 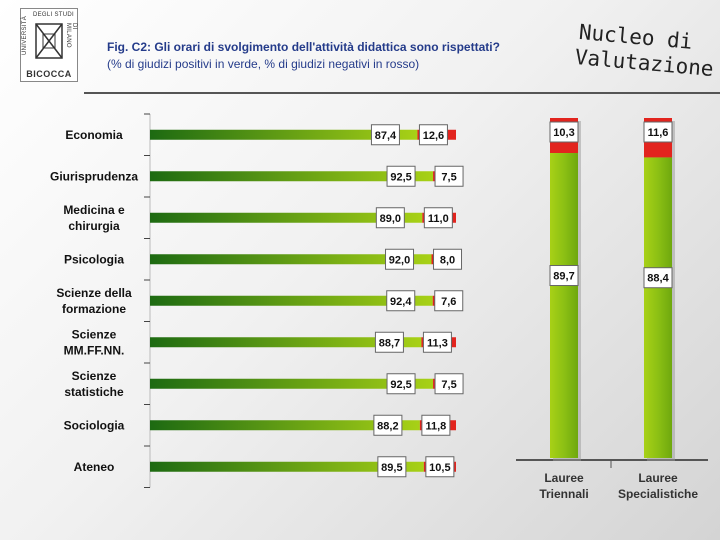 I want to click on category-label: Specialistiche, so click(x=658, y=494).